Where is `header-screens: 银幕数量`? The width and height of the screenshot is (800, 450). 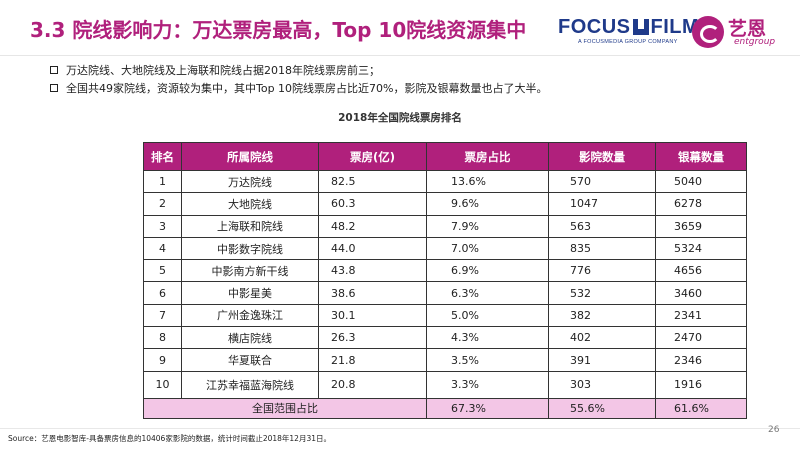 header-screens: 银幕数量 is located at coordinates (701, 156).